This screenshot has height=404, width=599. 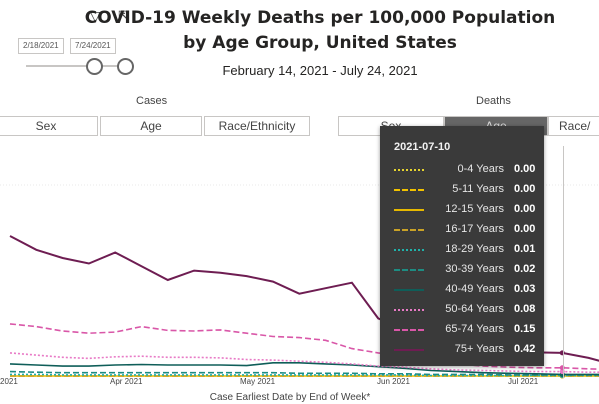 I want to click on tooltip-date: 2021-07-10, so click(x=422, y=147).